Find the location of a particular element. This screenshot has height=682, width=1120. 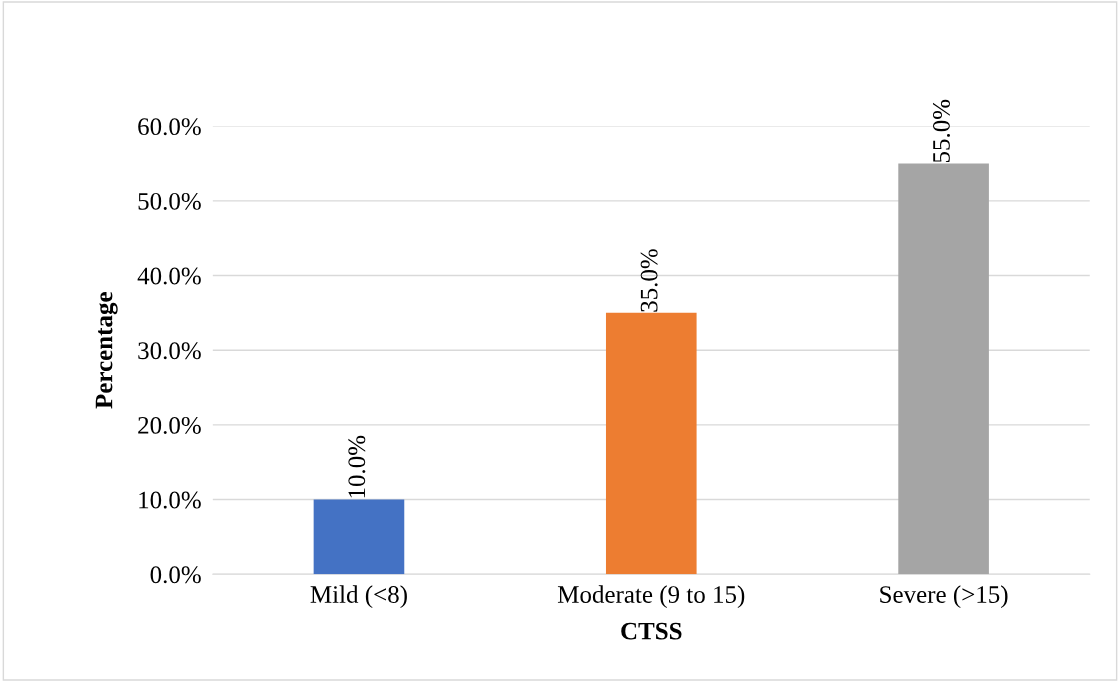

y-tick-label: 0.0% is located at coordinates (175, 575).